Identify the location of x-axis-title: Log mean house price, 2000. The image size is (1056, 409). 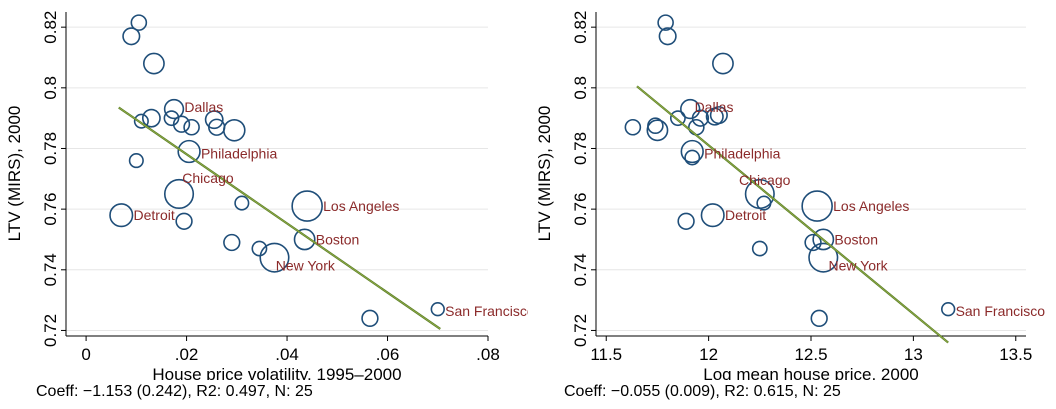
(811, 372).